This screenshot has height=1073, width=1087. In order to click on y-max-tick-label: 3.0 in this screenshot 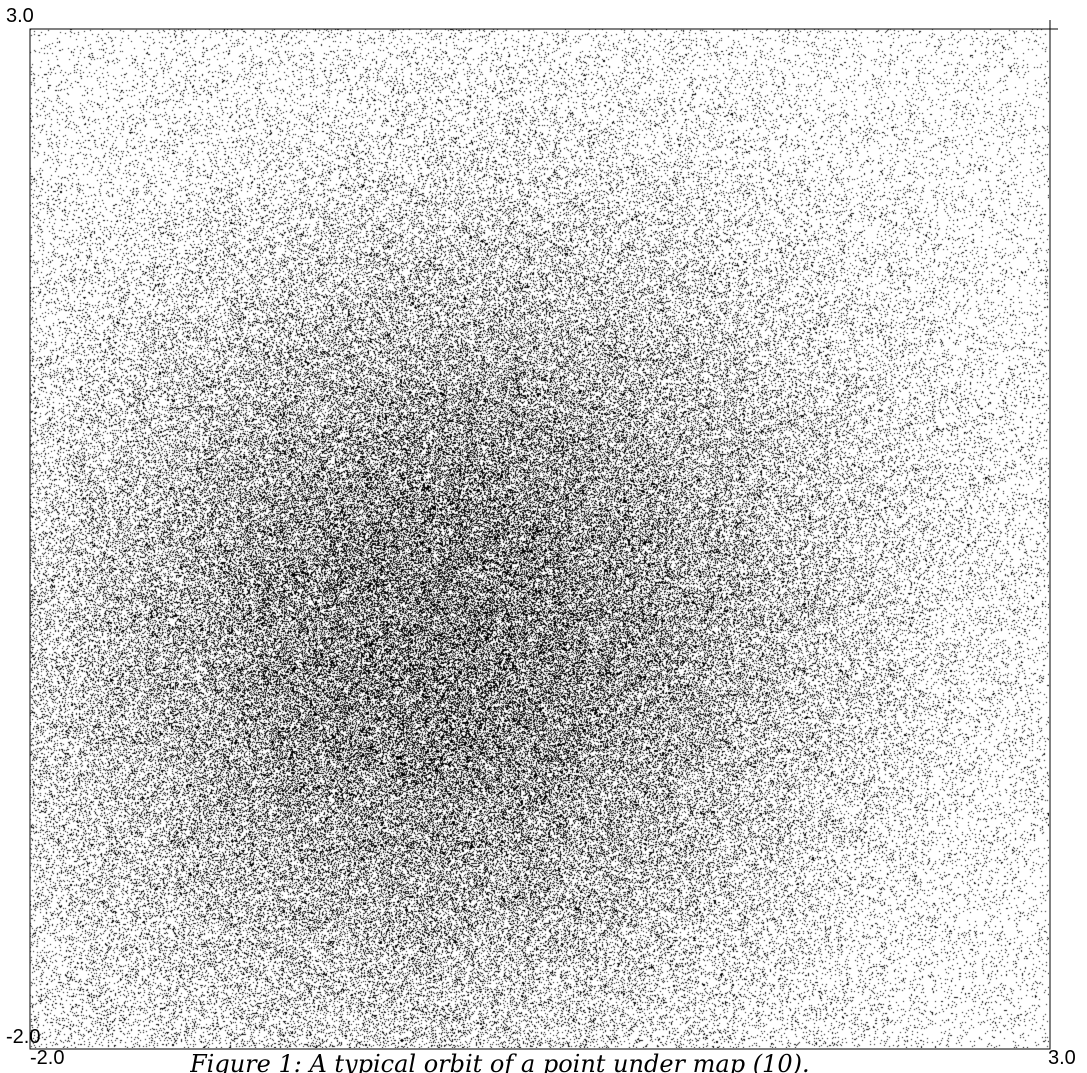, I will do `click(20, 16)`.